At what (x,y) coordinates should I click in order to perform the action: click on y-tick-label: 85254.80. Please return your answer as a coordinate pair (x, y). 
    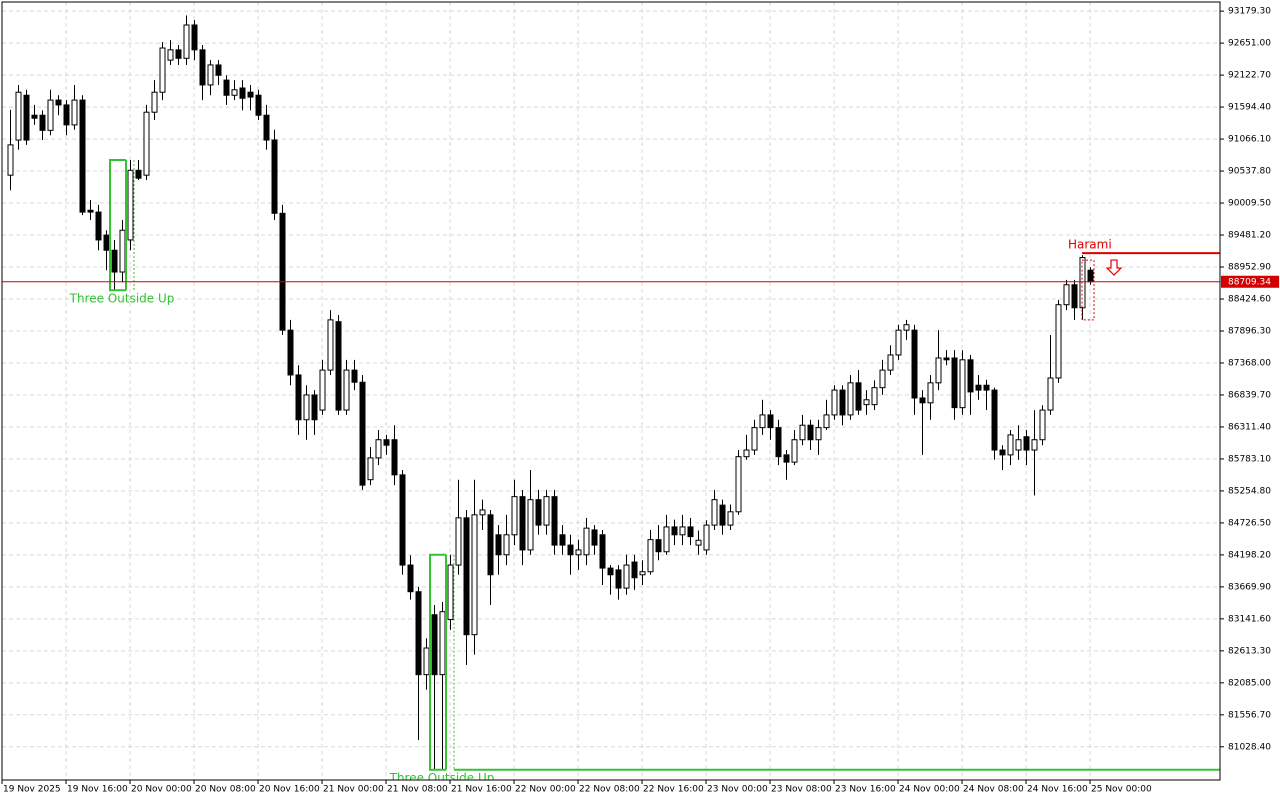
    Looking at the image, I should click on (1249, 491).